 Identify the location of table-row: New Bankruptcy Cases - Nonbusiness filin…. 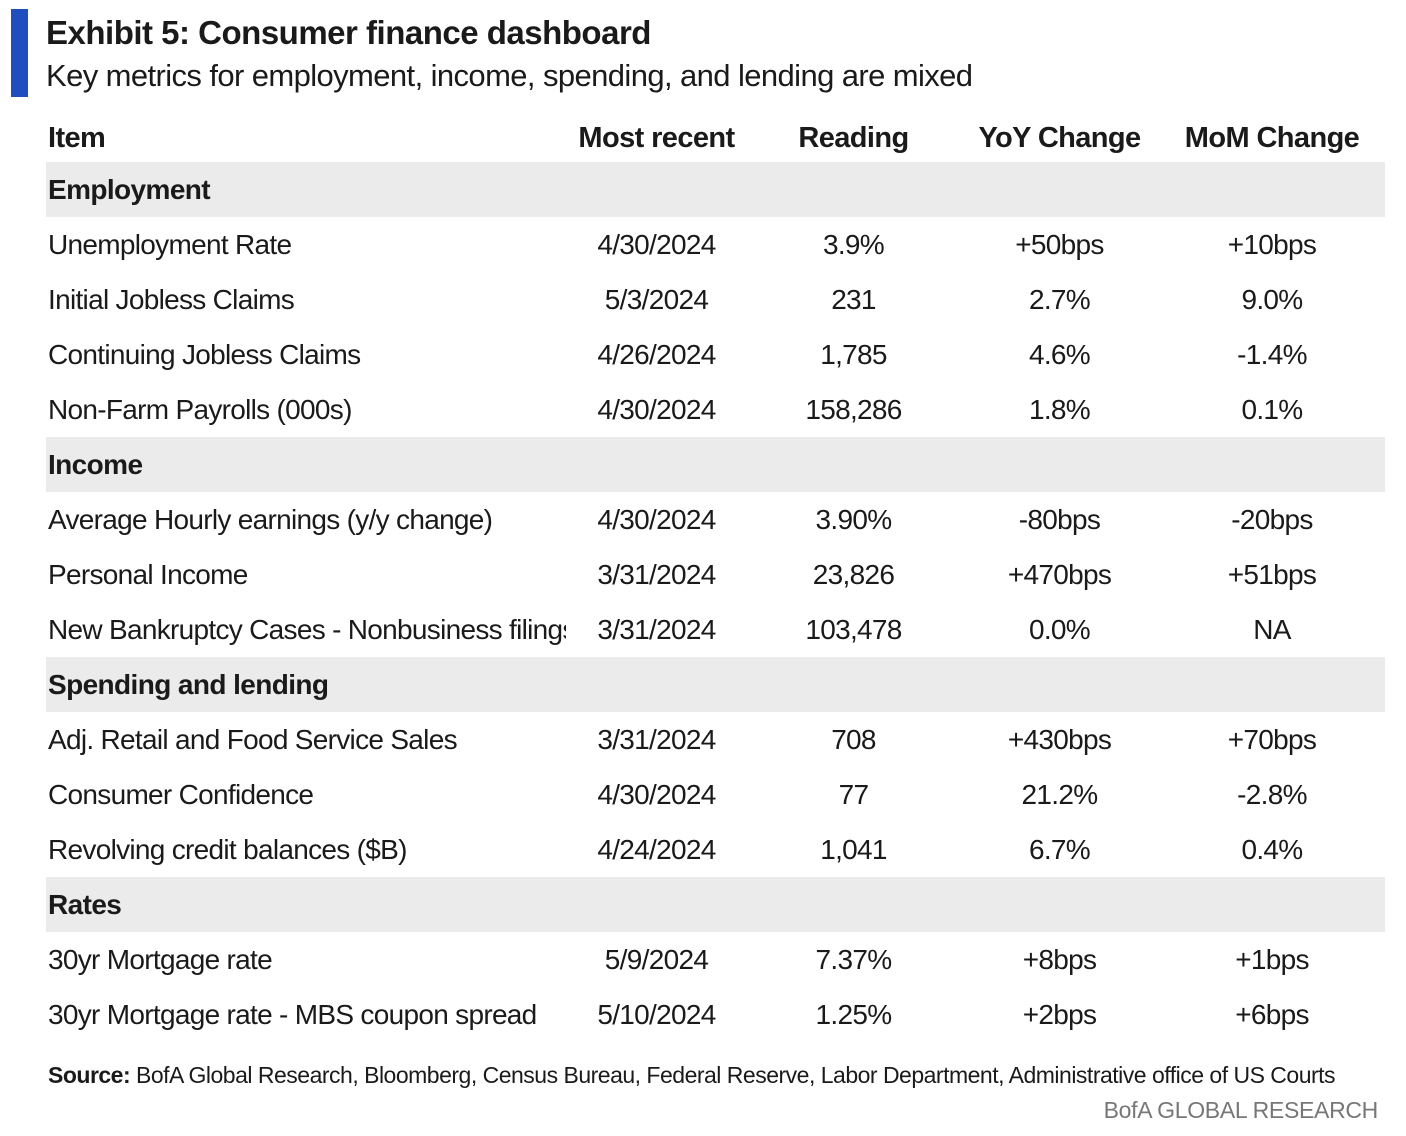
(715, 629).